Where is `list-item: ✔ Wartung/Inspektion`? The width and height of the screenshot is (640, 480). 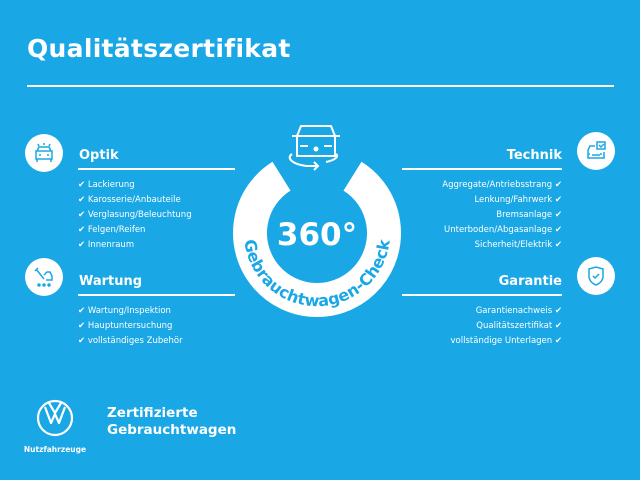
list-item: ✔ Wartung/Inspektion is located at coordinates (124, 311).